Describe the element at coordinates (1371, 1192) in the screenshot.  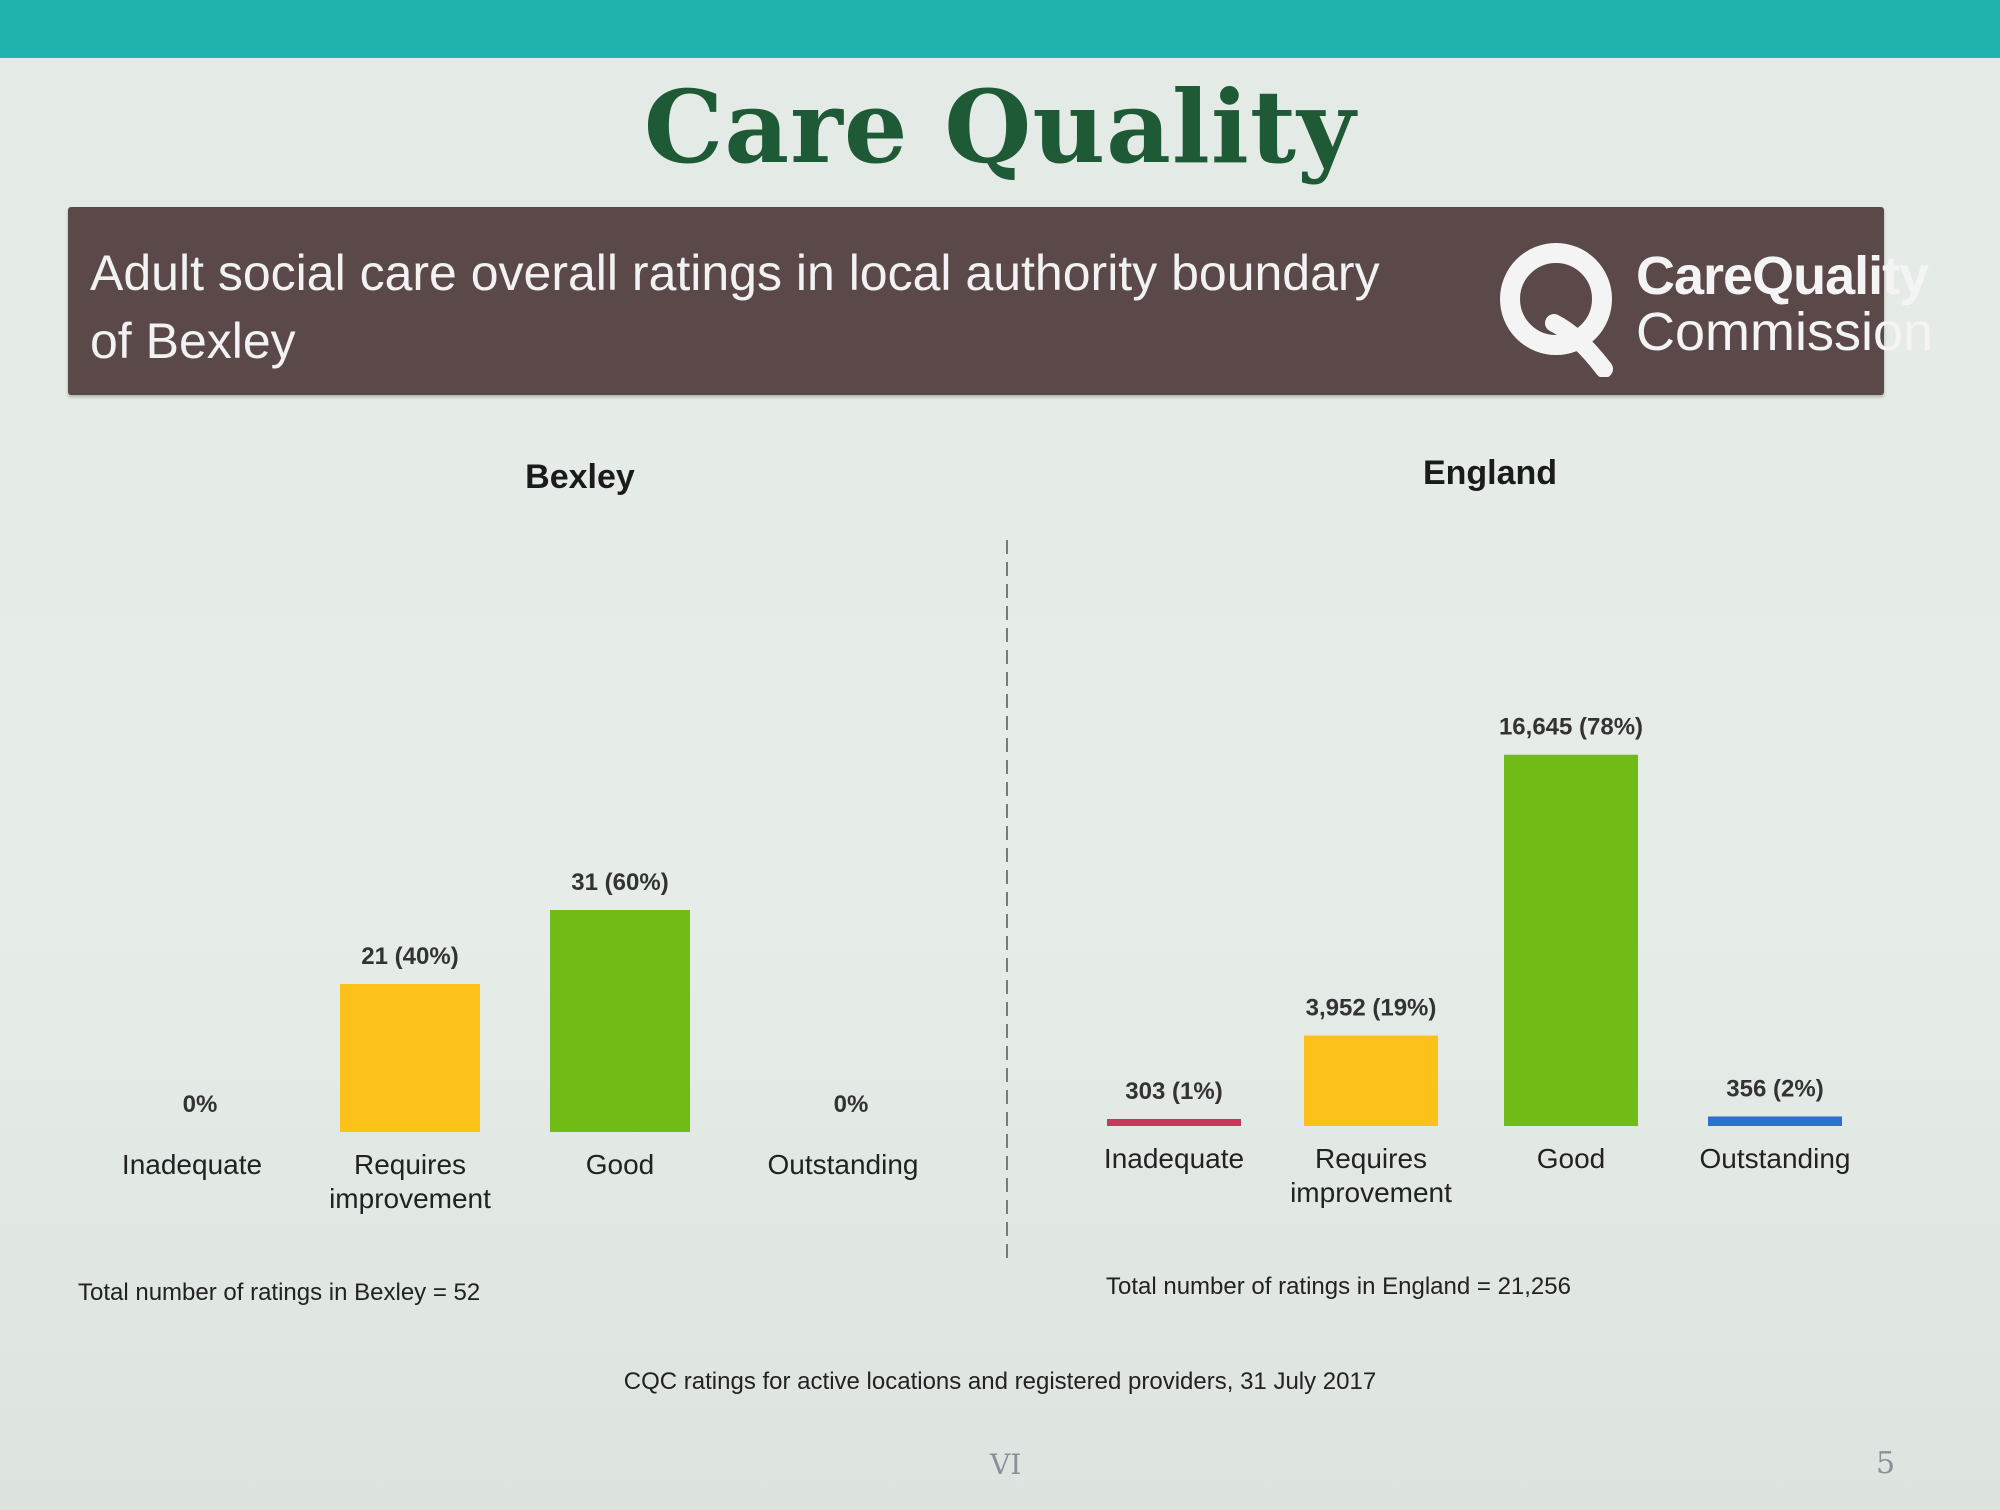
I see `england-category-label-requires-improvement-2: improvement` at that location.